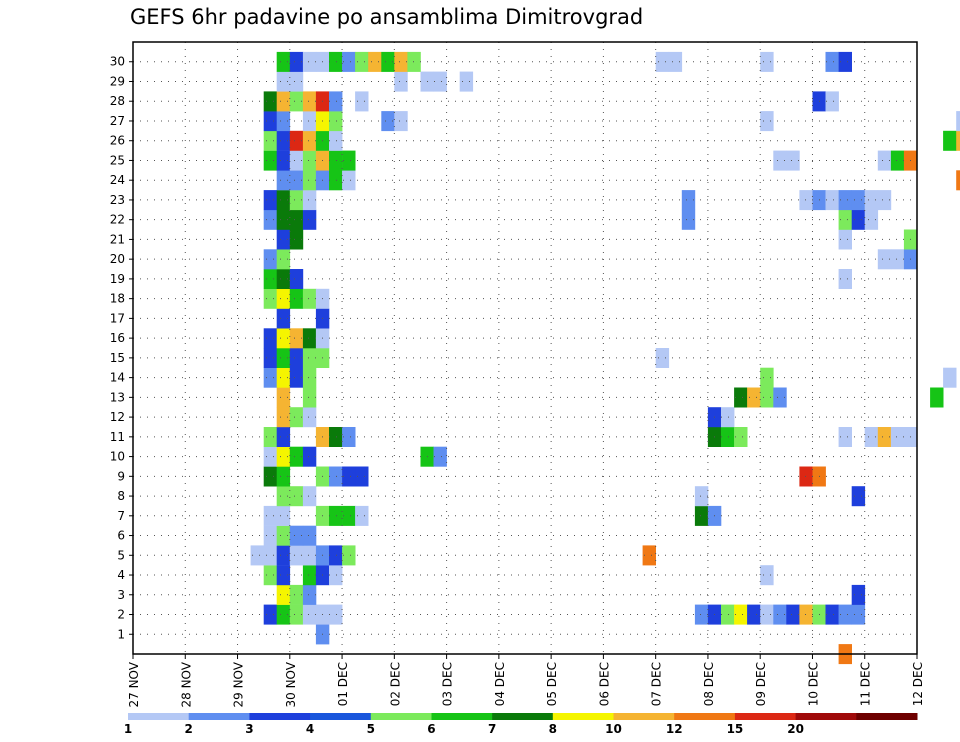  What do you see at coordinates (395, 684) in the screenshot?
I see `x-tick-label: 02 DEC` at bounding box center [395, 684].